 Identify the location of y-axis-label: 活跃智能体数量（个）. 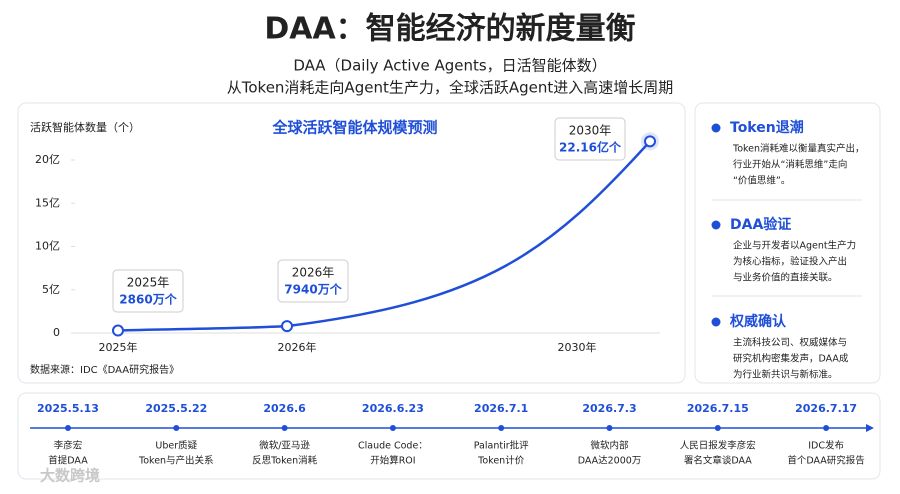
(85, 127).